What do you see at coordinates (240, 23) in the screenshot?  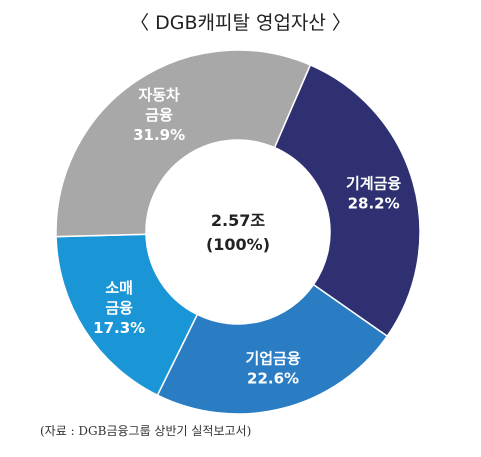 I see `chart-title: 〈 DGB캐피탈 영업자산 〉` at bounding box center [240, 23].